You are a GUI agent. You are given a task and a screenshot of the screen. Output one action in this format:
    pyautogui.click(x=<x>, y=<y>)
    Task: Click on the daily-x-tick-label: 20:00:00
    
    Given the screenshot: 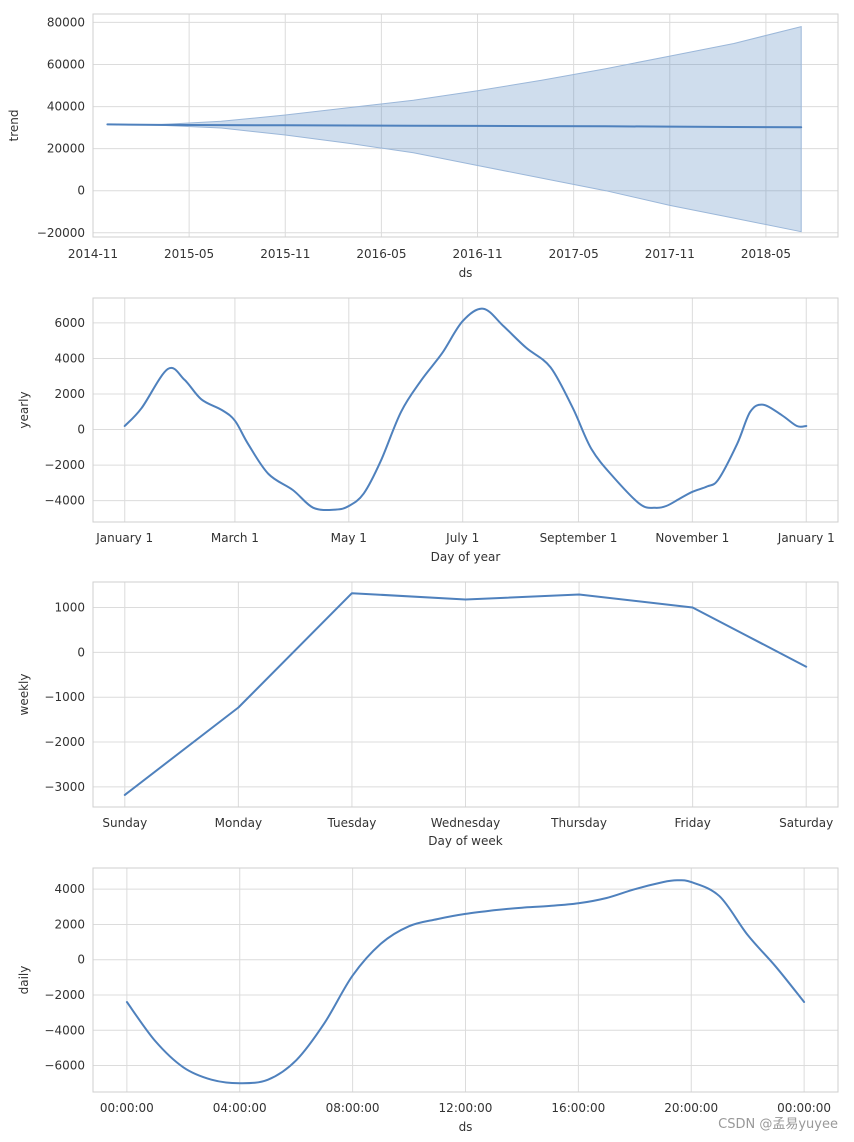 What is the action you would take?
    pyautogui.click(x=691, y=1108)
    